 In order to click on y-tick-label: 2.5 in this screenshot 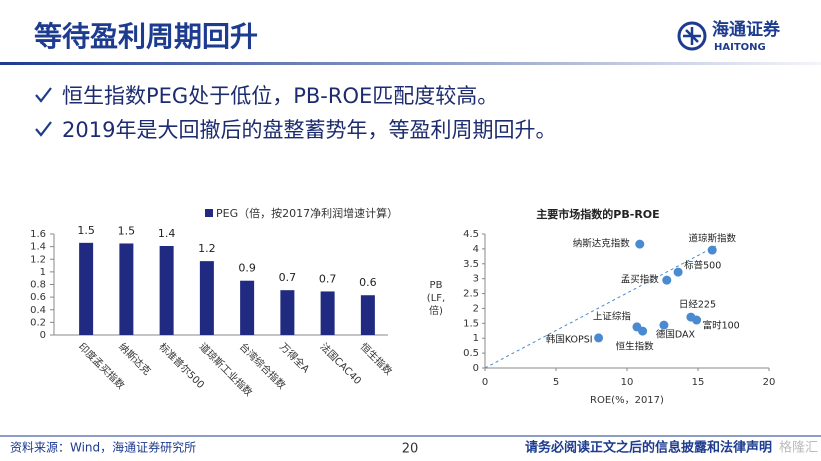, I will do `click(471, 294)`.